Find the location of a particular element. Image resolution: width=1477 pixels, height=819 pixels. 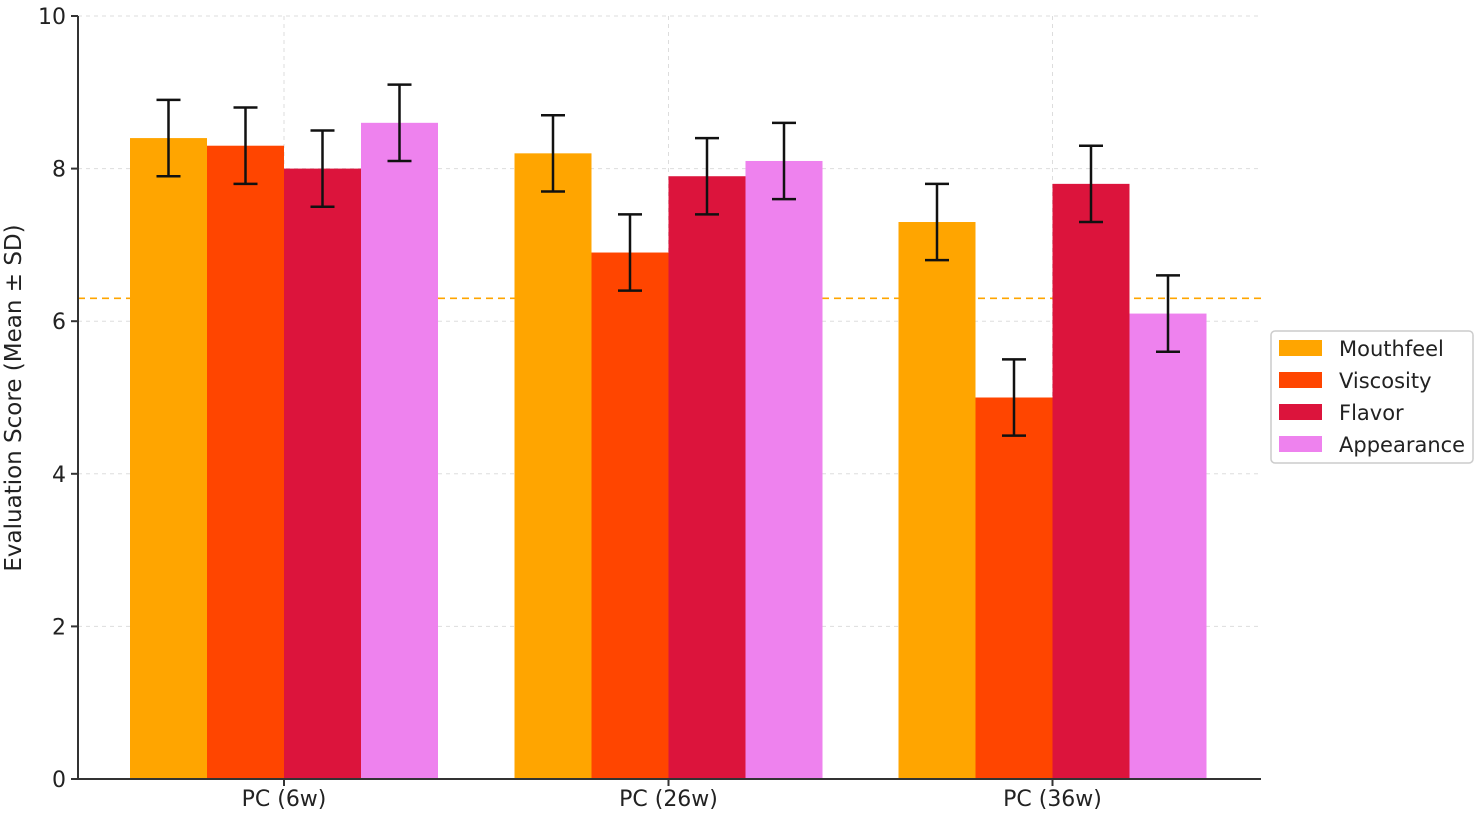

legend-label: Viscosity is located at coordinates (1385, 381).